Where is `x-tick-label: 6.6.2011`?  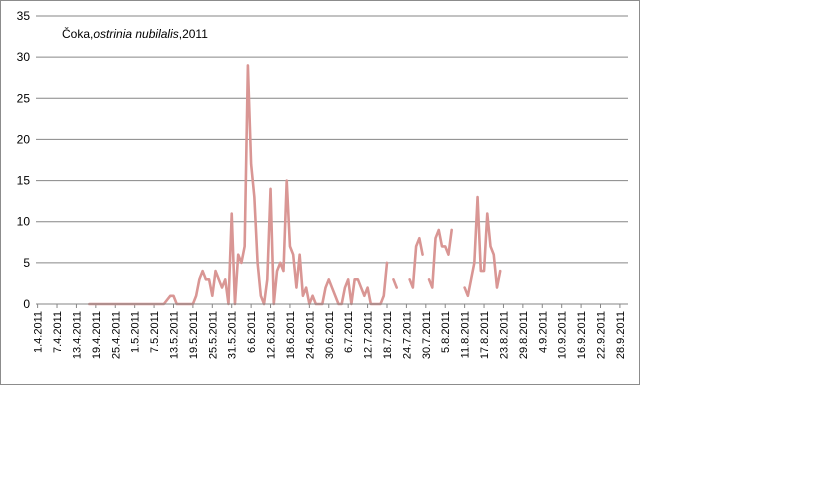
x-tick-label: 6.6.2011 is located at coordinates (252, 332).